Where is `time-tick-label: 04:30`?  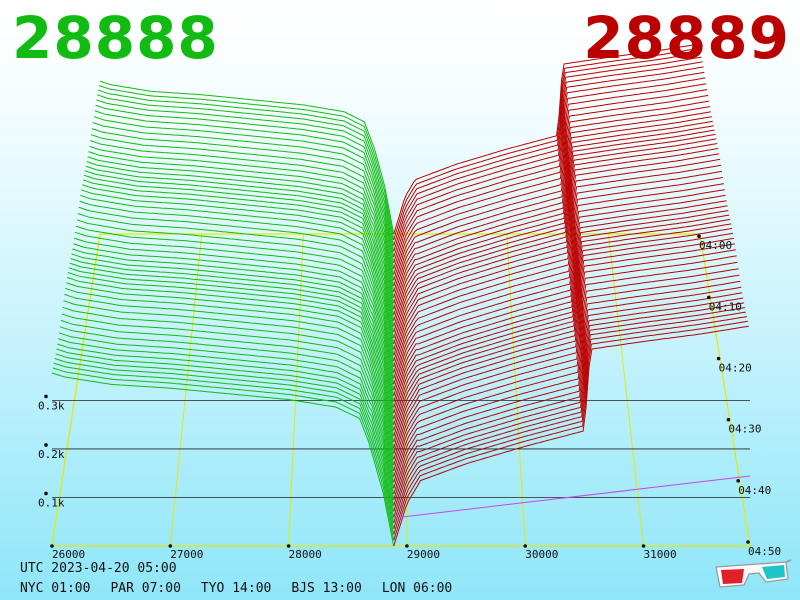 time-tick-label: 04:30 is located at coordinates (744, 429).